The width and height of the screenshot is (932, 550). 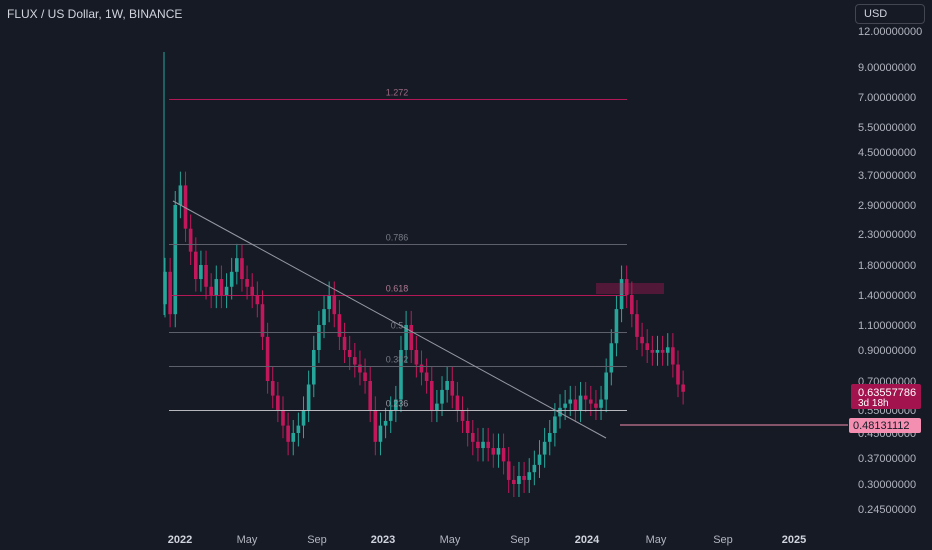 I want to click on price-tick-label: 1.80000000, so click(x=887, y=266).